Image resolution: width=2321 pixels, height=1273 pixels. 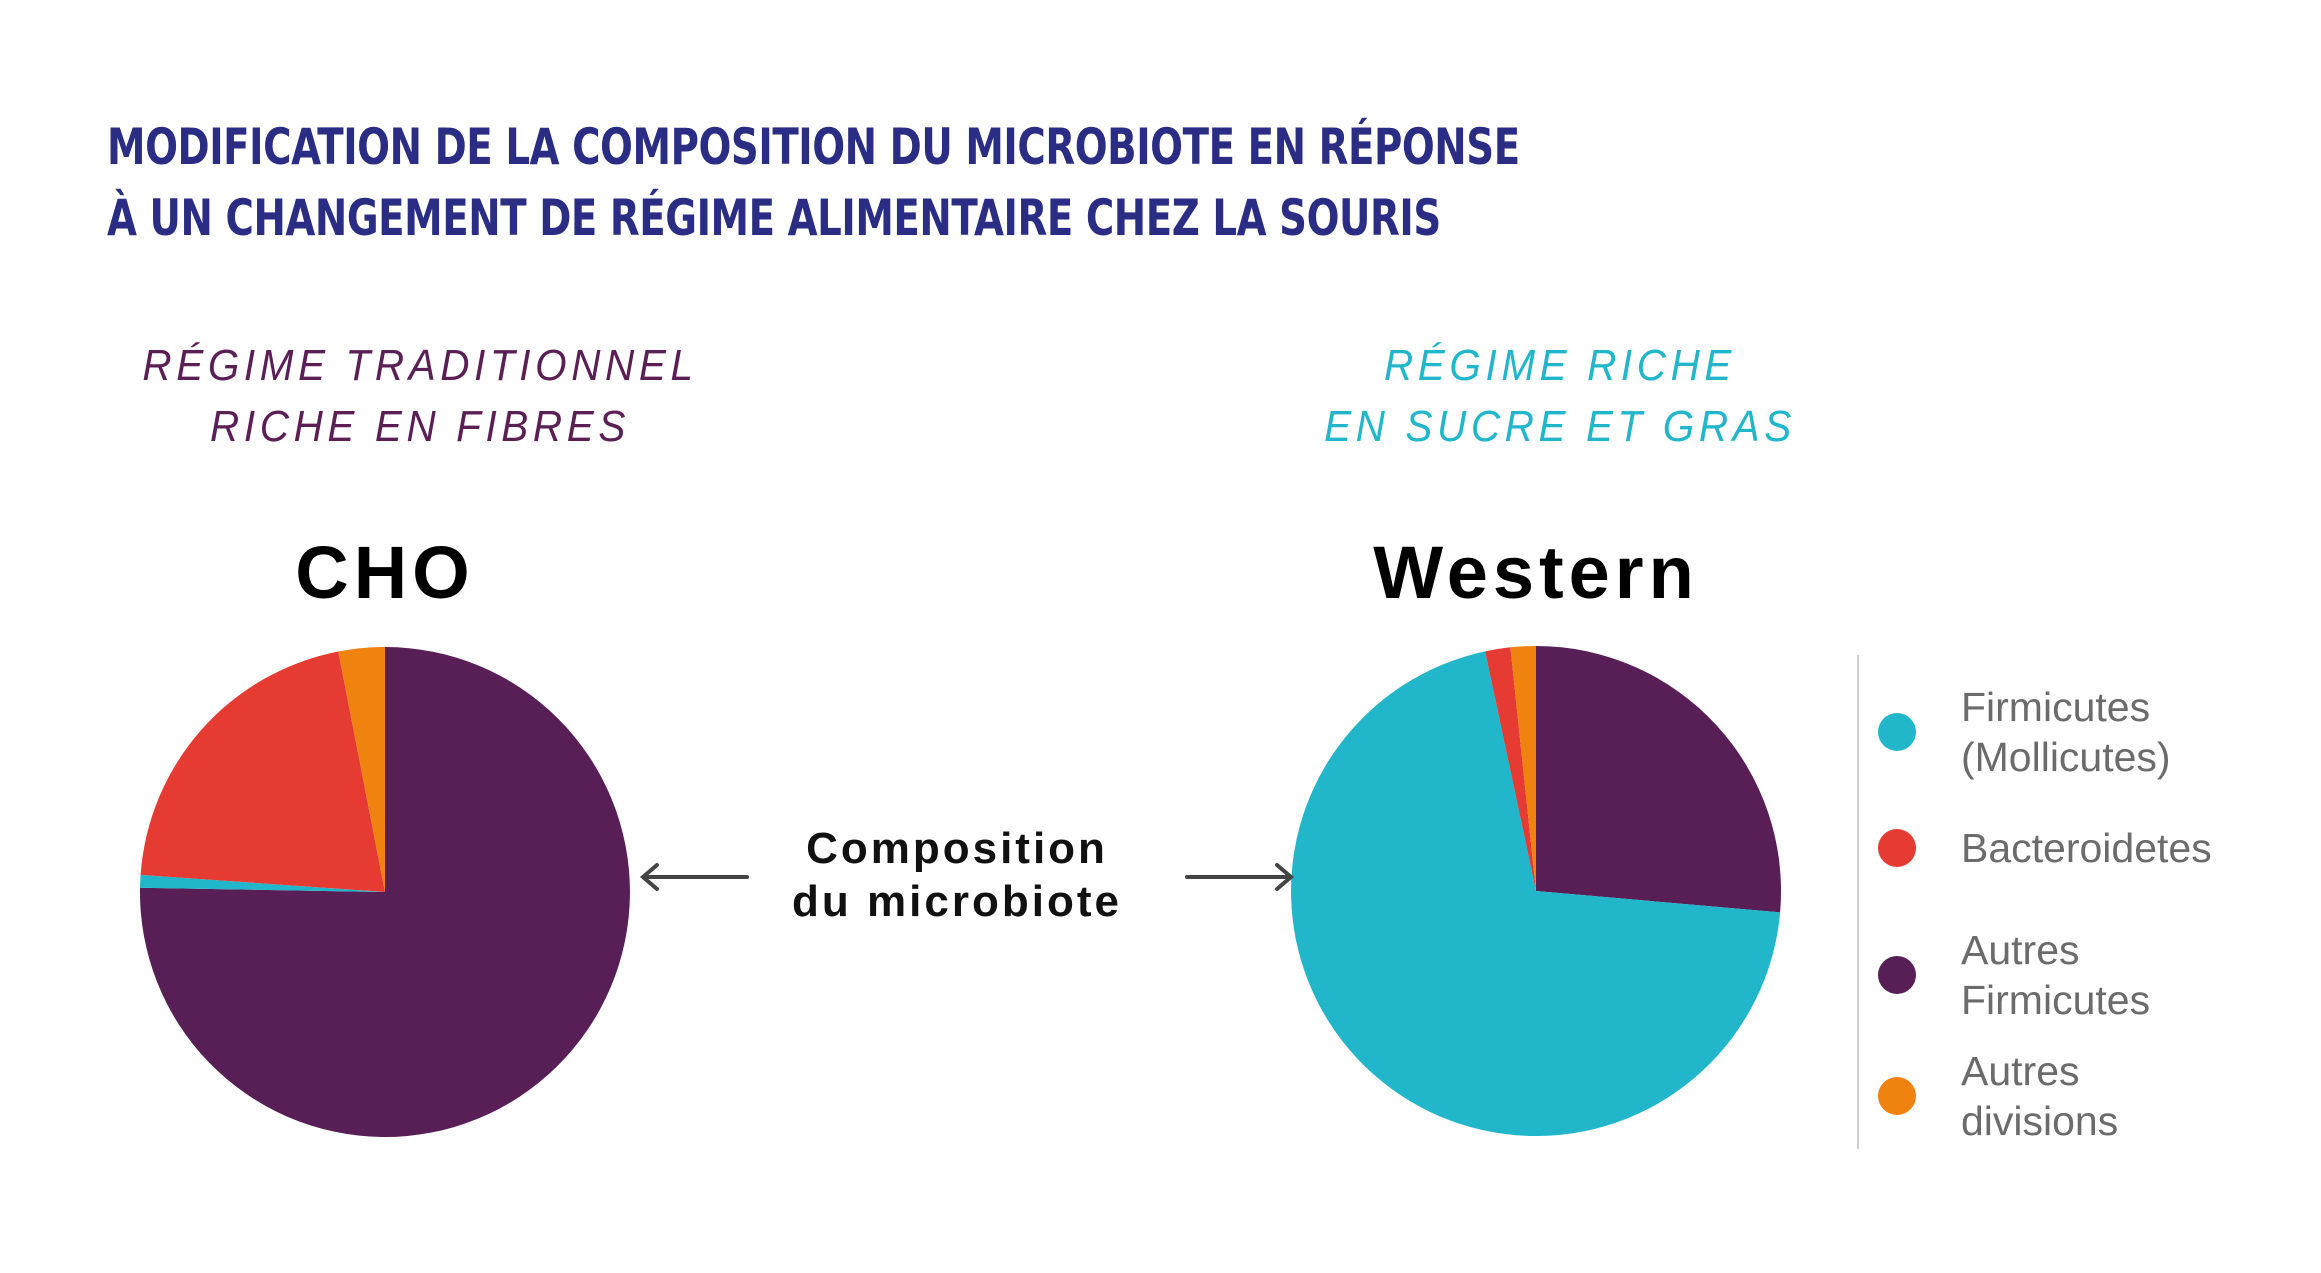 What do you see at coordinates (262, 771) in the screenshot?
I see `cho-slice-bacteroidetes` at bounding box center [262, 771].